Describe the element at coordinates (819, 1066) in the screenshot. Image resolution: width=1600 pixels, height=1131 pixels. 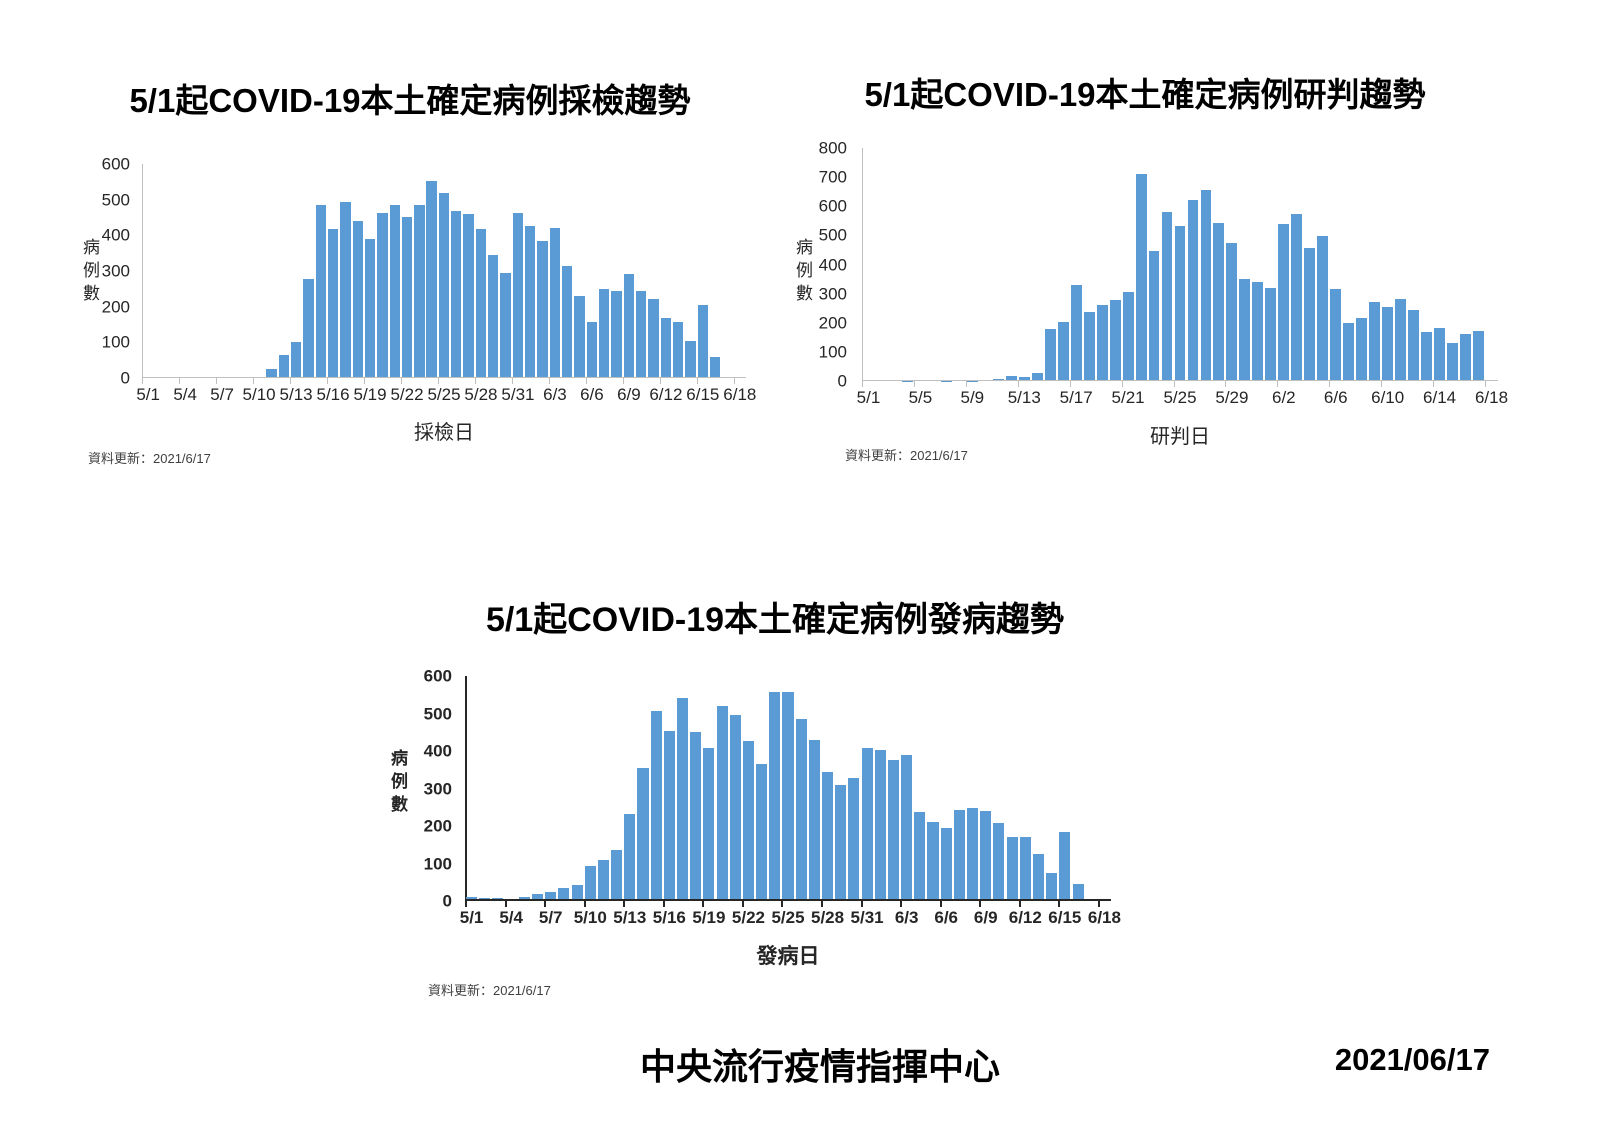
I see `footer-organization: 中央流行疫情指揮中心` at that location.